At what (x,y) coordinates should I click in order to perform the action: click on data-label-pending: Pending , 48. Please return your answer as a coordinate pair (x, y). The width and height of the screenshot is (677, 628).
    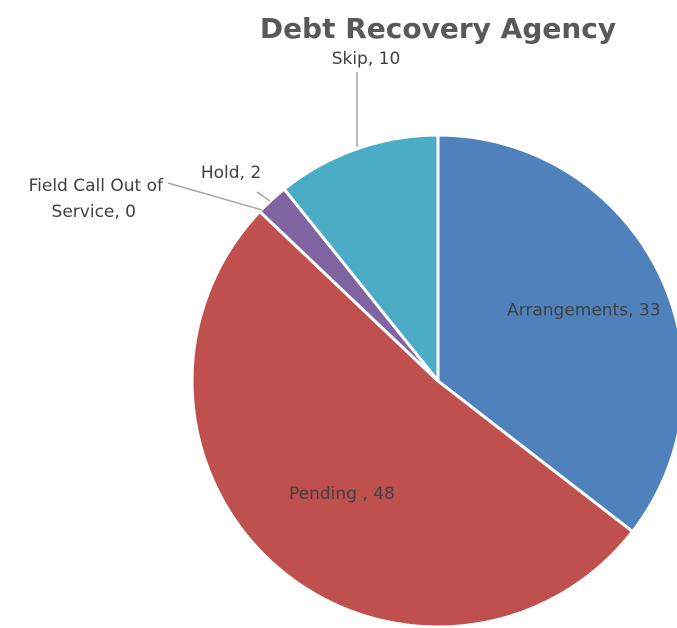
    Looking at the image, I should click on (342, 494).